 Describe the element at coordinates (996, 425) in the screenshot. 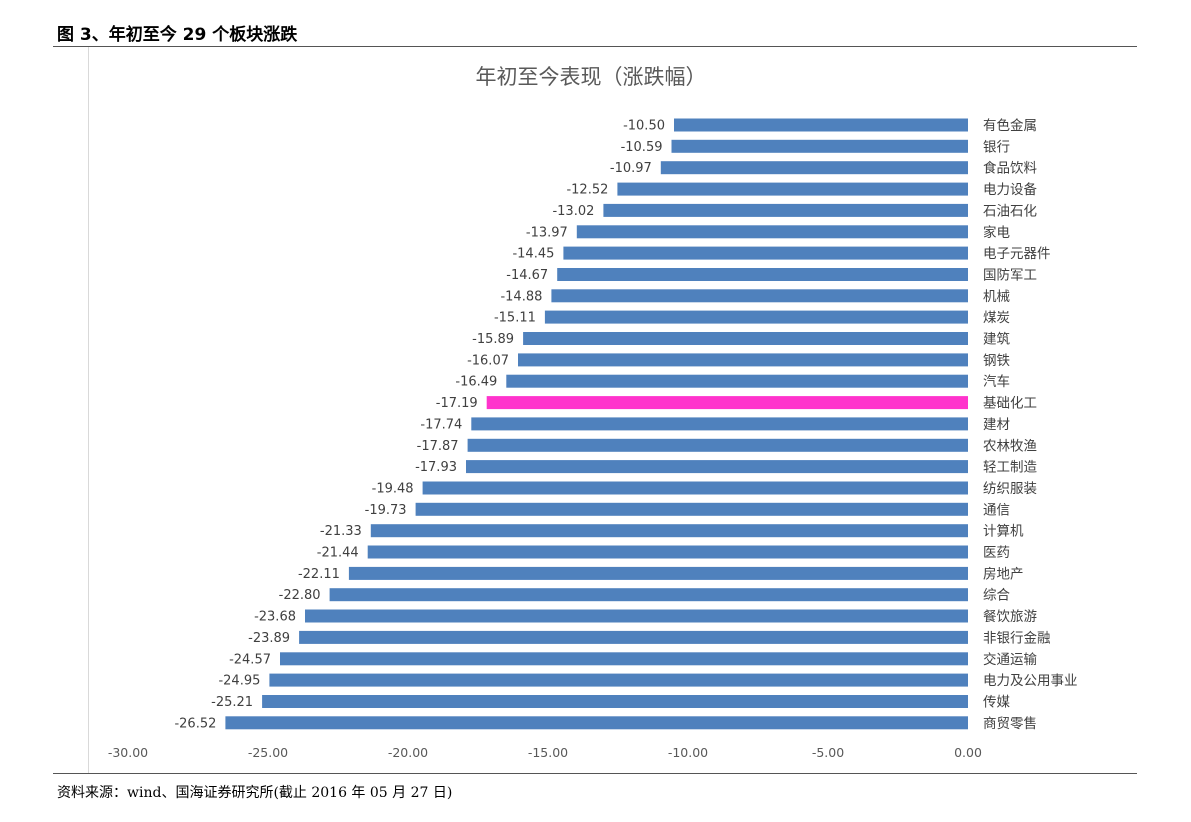

I see `category-label: 建材` at that location.